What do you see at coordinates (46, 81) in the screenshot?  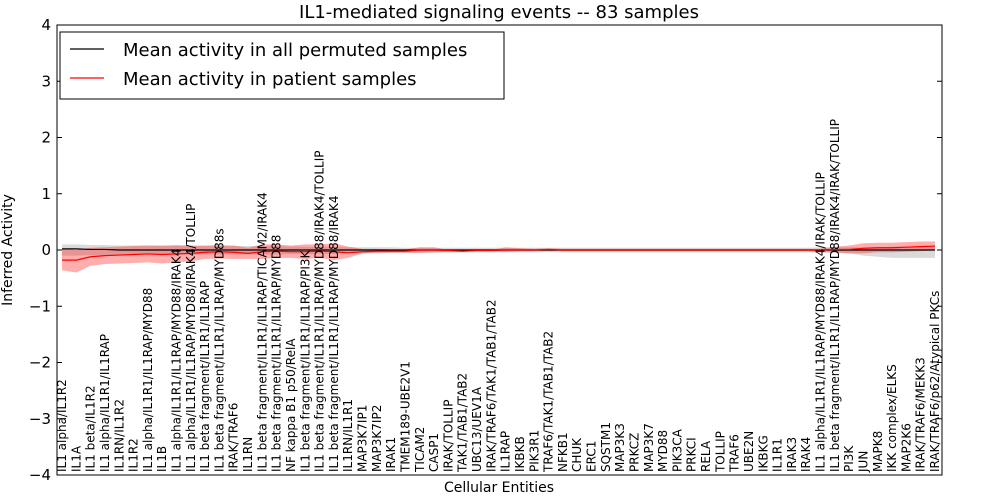 I see `y-tick-label: 3` at bounding box center [46, 81].